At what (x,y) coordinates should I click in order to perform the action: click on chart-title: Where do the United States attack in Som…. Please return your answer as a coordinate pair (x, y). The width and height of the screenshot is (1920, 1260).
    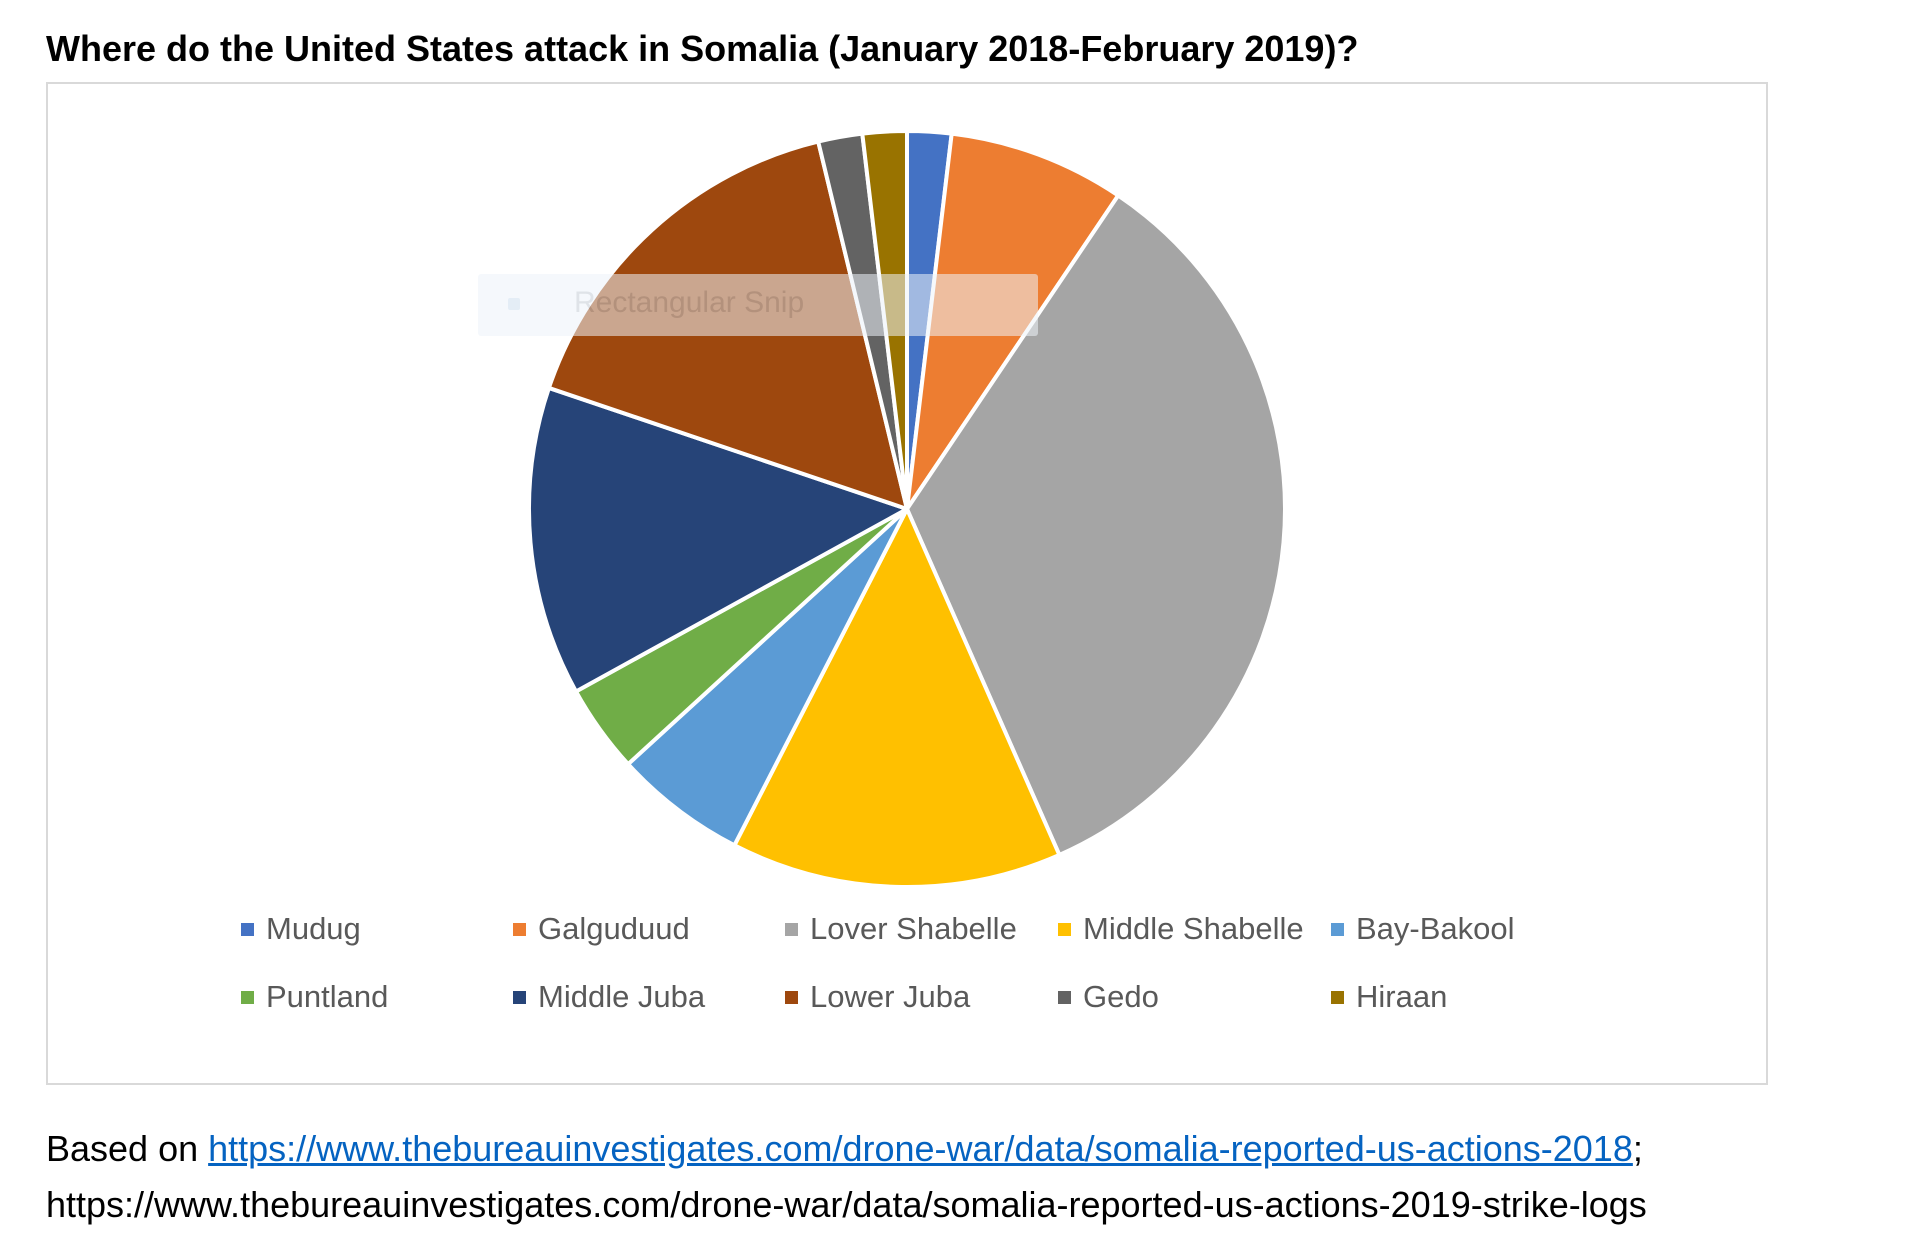
    Looking at the image, I should click on (702, 48).